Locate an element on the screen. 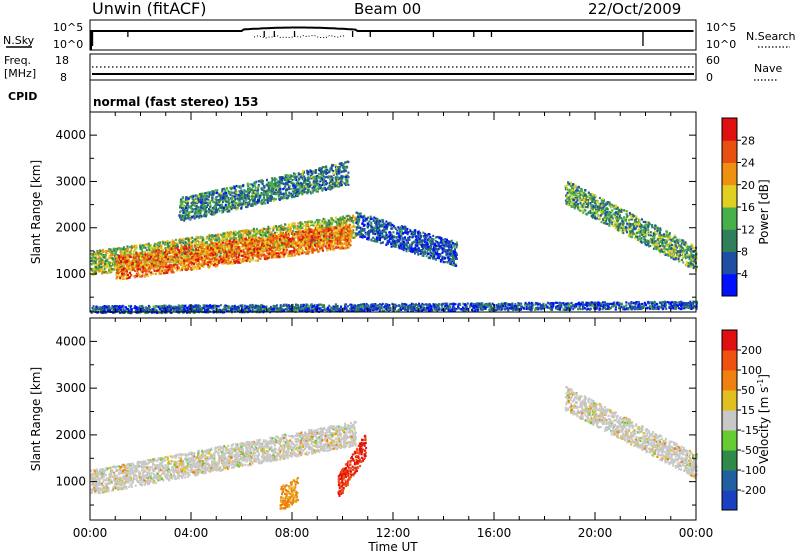 This screenshot has width=800, height=554. cpid-text: normal (fast stereo) 153 is located at coordinates (176, 102).